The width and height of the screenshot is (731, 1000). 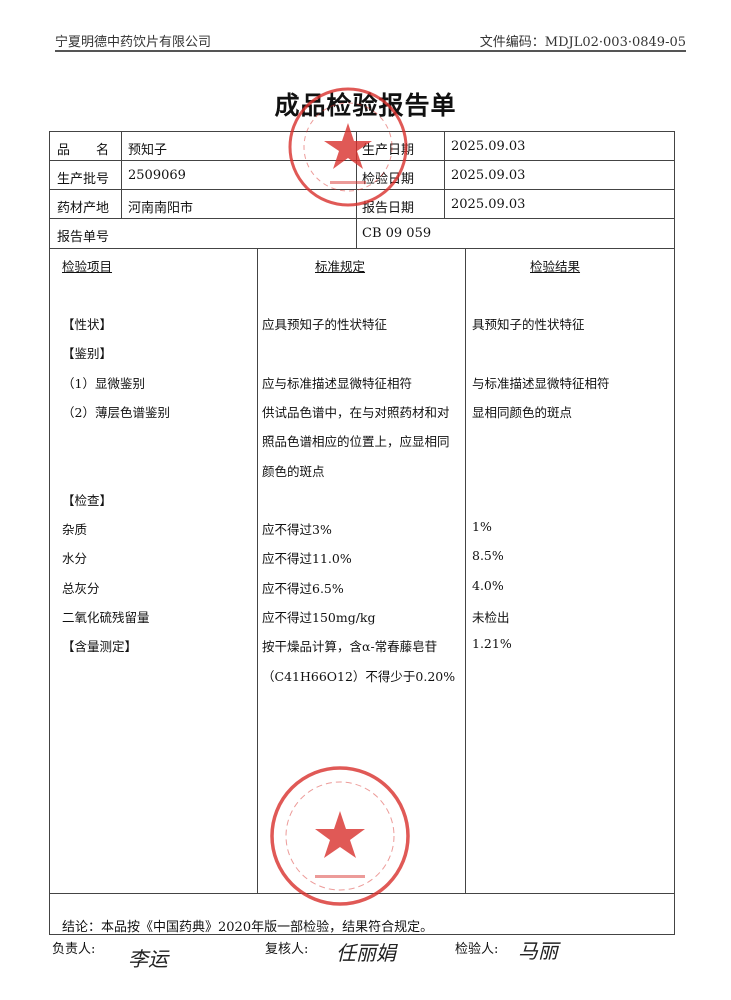 What do you see at coordinates (528, 324) in the screenshot?
I see `row-result: 具预知子的性状特征` at bounding box center [528, 324].